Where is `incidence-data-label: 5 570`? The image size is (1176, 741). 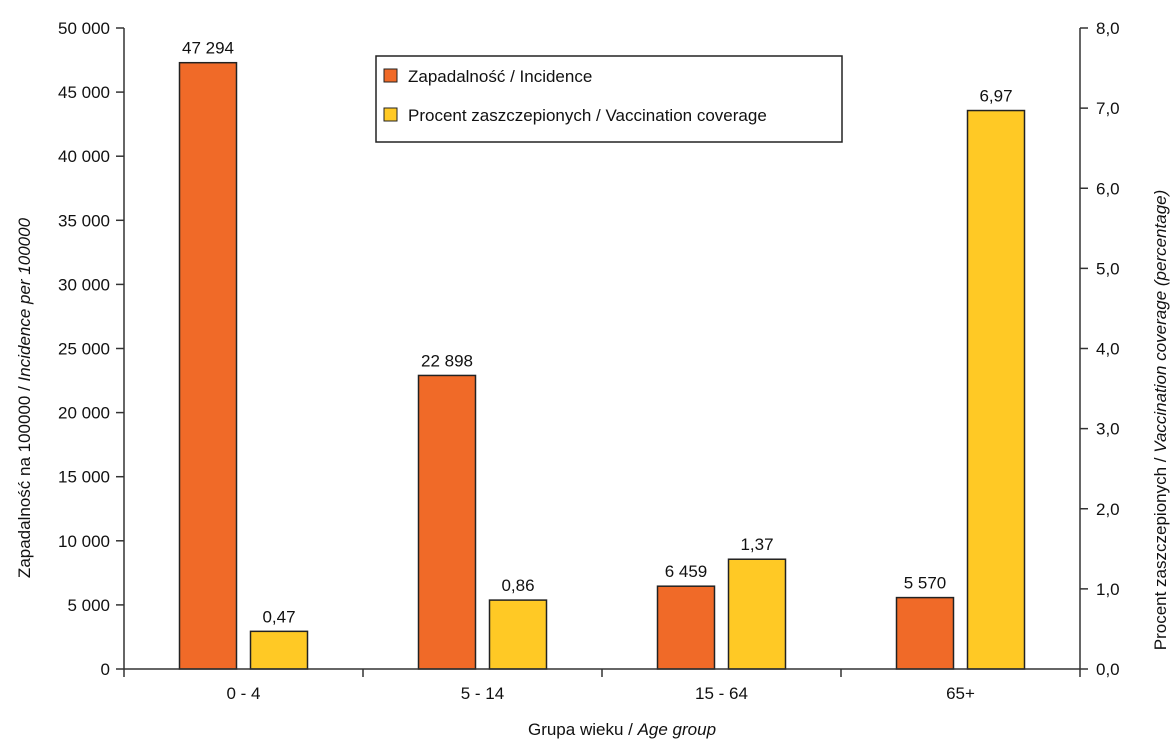 incidence-data-label: 5 570 is located at coordinates (925, 583).